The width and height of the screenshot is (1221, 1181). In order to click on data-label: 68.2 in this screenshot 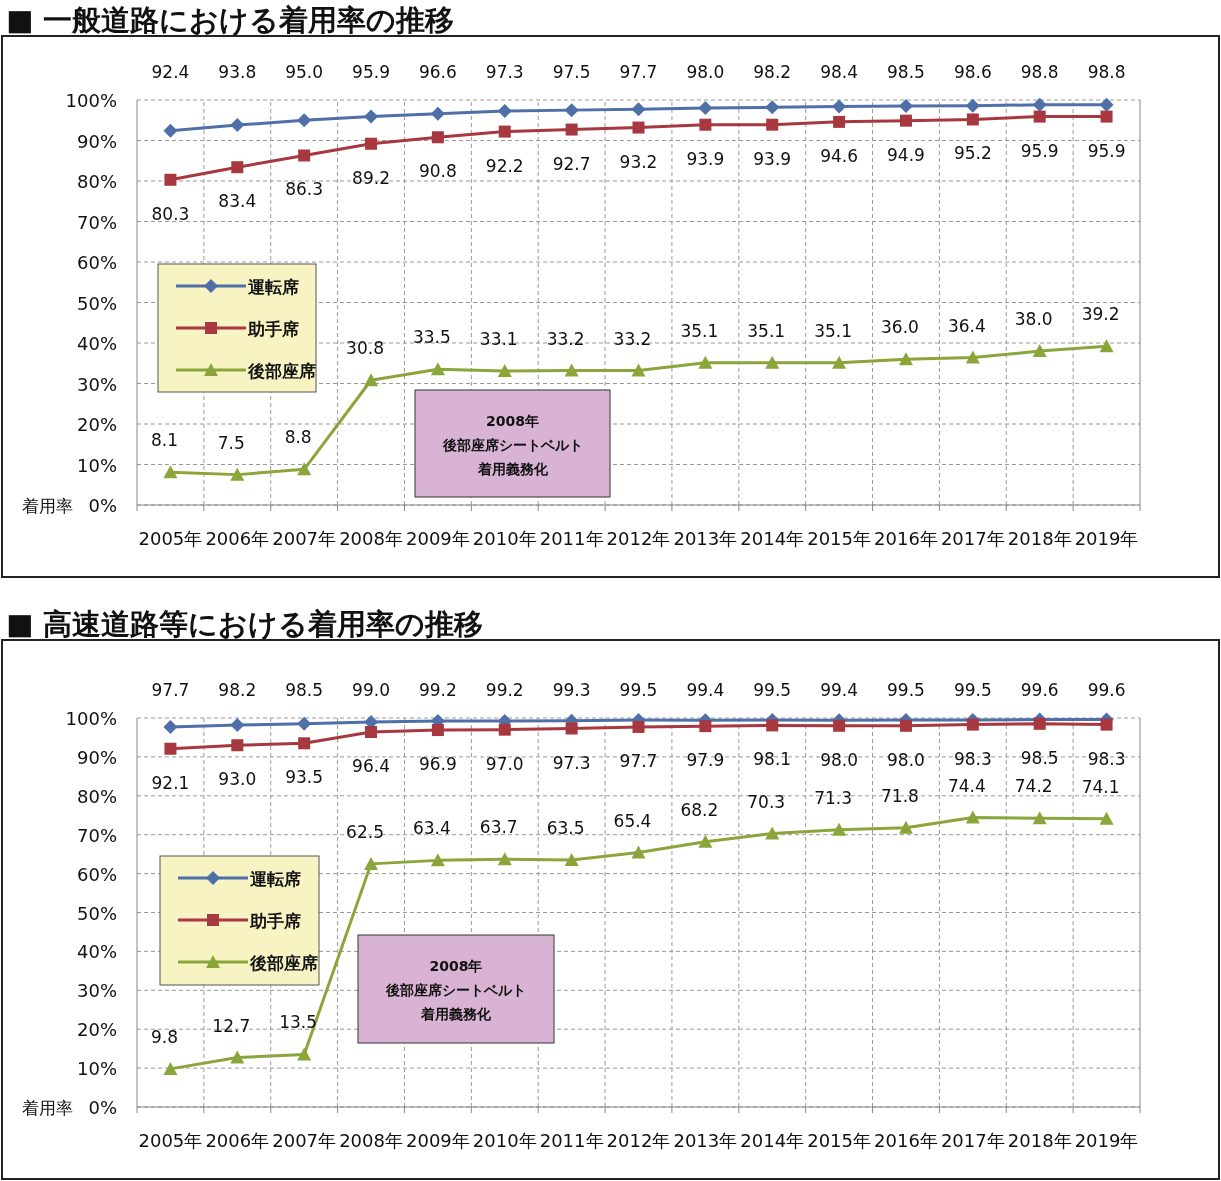, I will do `click(699, 809)`.